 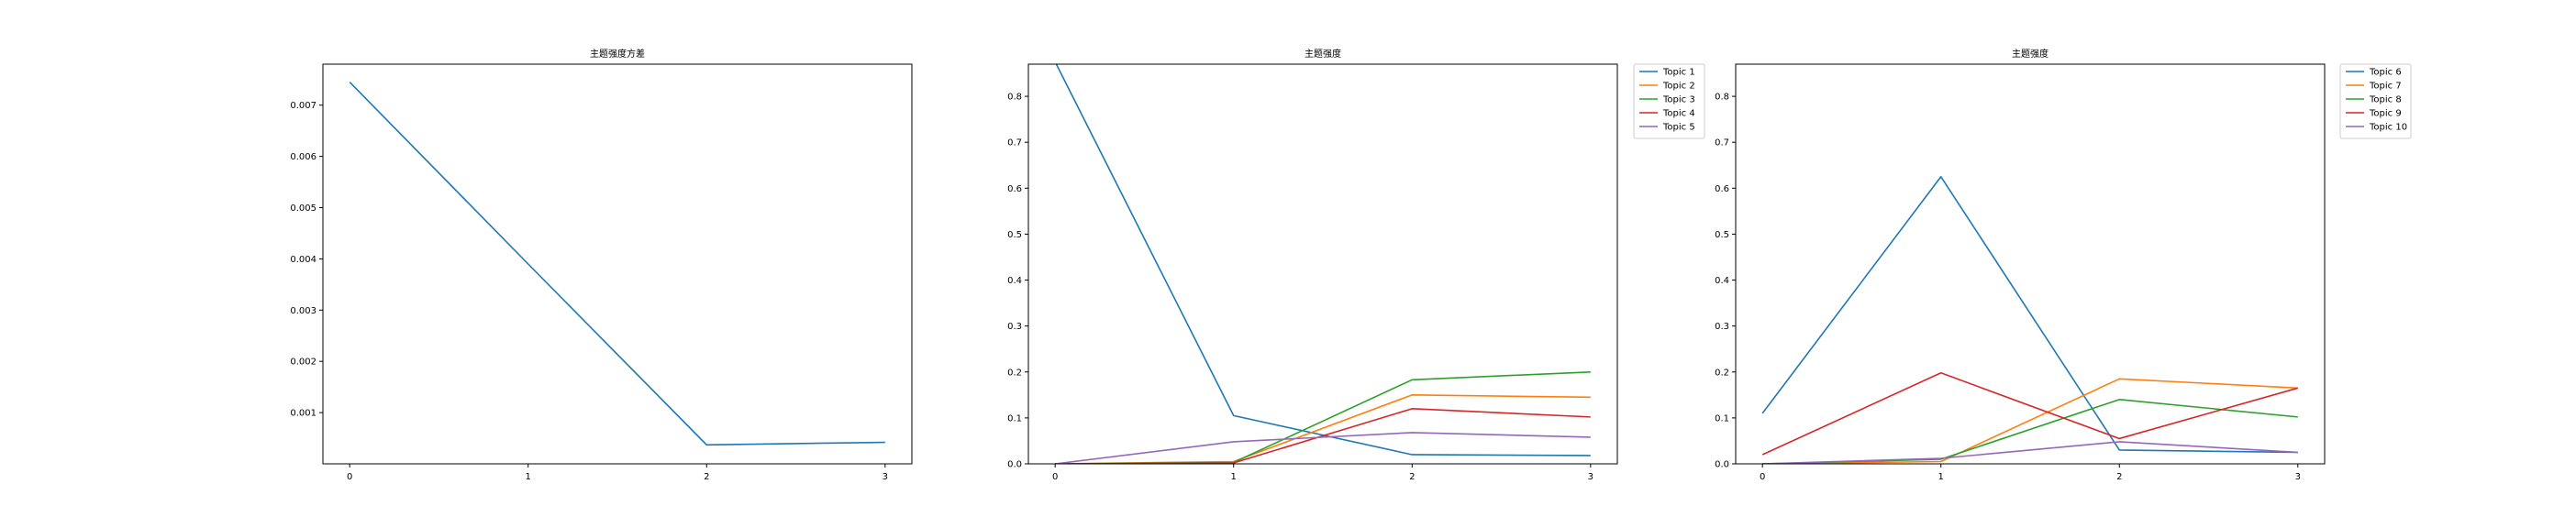 What do you see at coordinates (303, 157) in the screenshot?
I see `y-tick-label: 0.006` at bounding box center [303, 157].